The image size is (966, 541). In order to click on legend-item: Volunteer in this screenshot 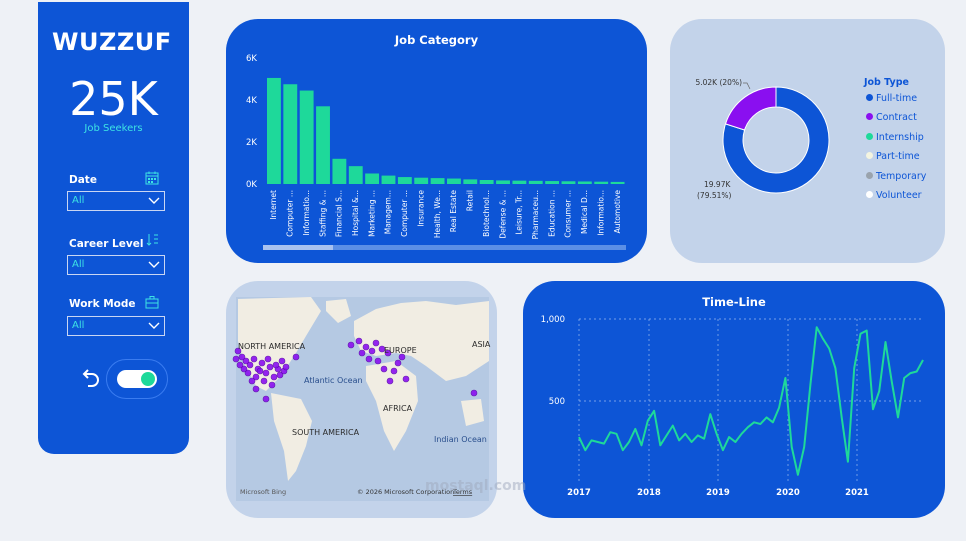, I will do `click(894, 195)`.